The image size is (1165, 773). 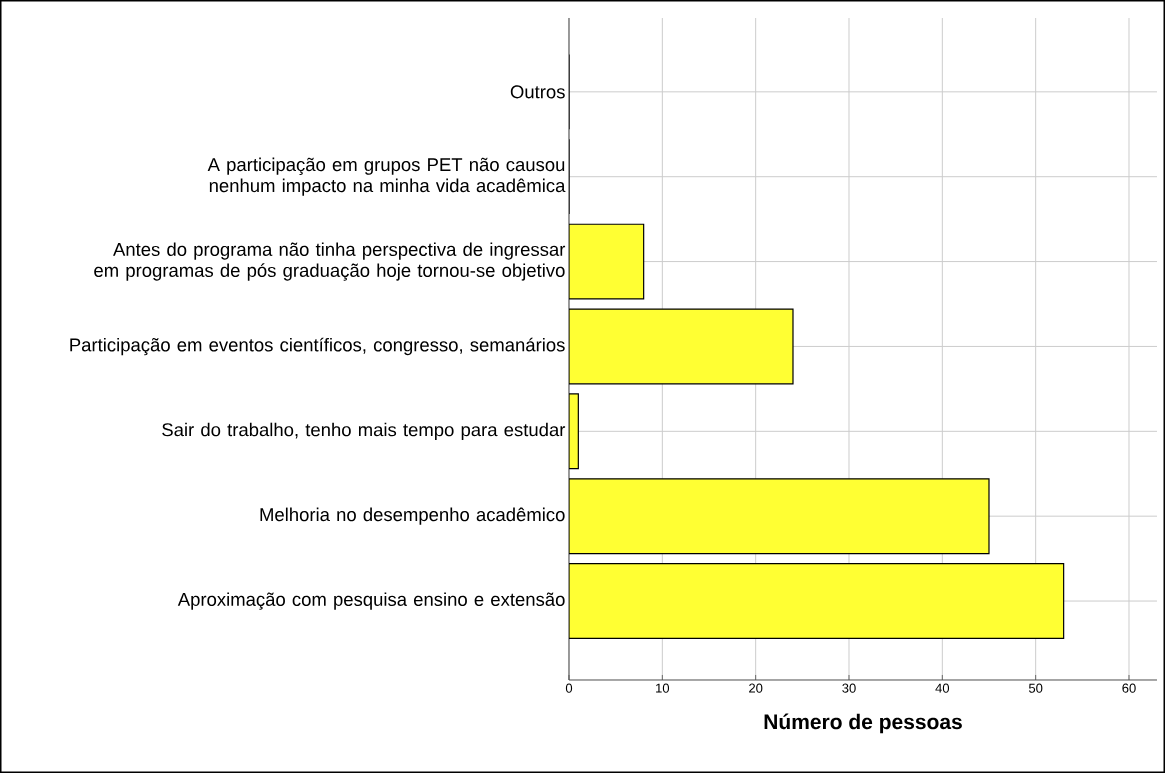 What do you see at coordinates (569, 688) in the screenshot?
I see `x-tick-label: 0` at bounding box center [569, 688].